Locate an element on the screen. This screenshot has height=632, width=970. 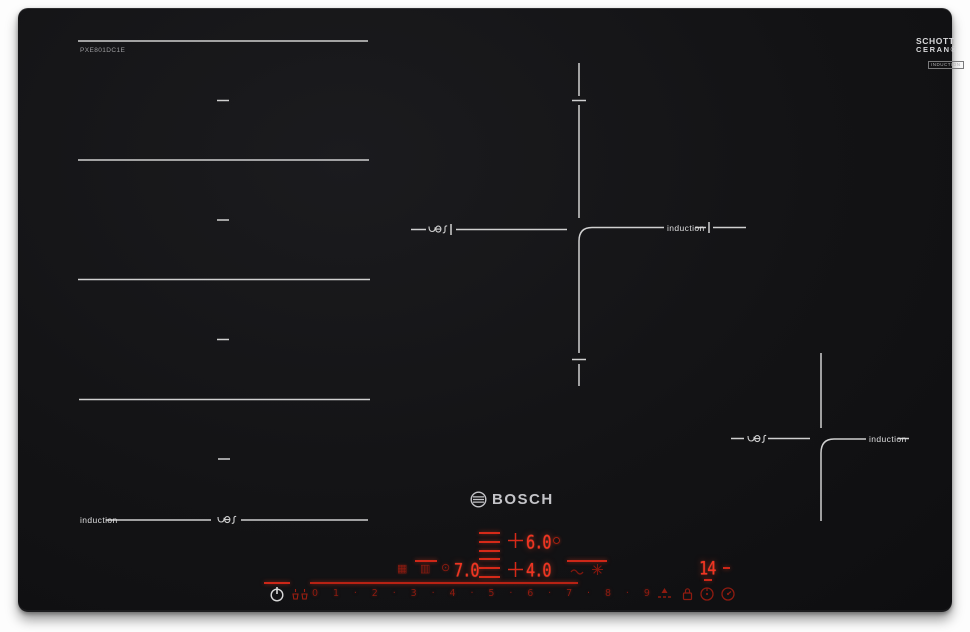
dual-zone-icon is located at coordinates (300, 594).